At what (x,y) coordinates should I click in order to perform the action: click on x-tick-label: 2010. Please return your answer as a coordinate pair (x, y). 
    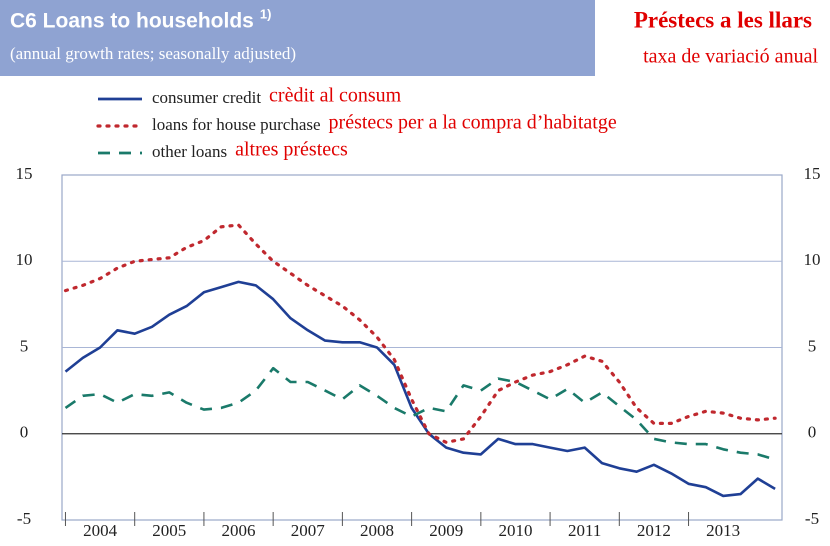
    Looking at the image, I should click on (515, 530).